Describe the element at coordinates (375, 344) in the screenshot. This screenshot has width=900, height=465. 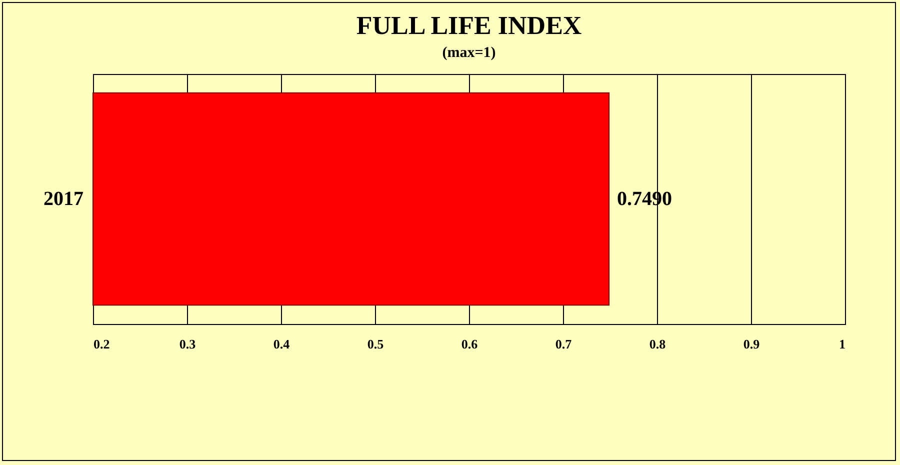
I see `x-tick-label: 0.5` at that location.